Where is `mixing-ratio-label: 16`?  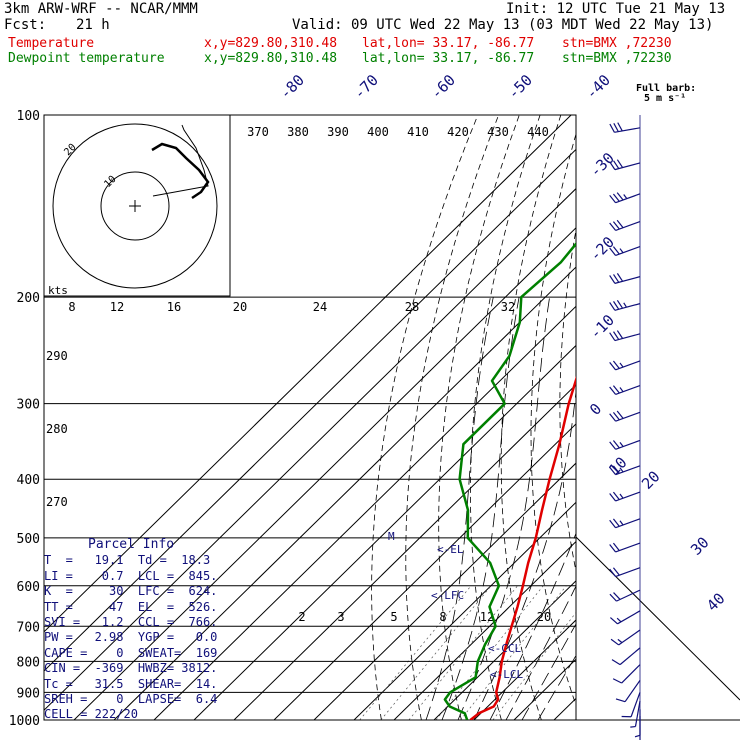
mixing-ratio-label: 16 is located at coordinates (174, 307).